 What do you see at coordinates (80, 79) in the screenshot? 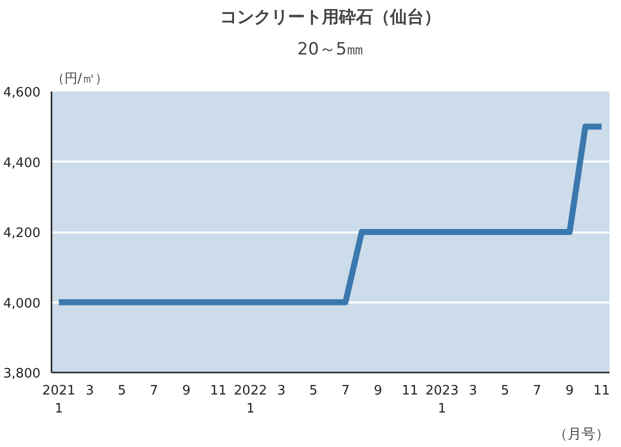
I see `y-axis-title: （円/㎥）` at bounding box center [80, 79].